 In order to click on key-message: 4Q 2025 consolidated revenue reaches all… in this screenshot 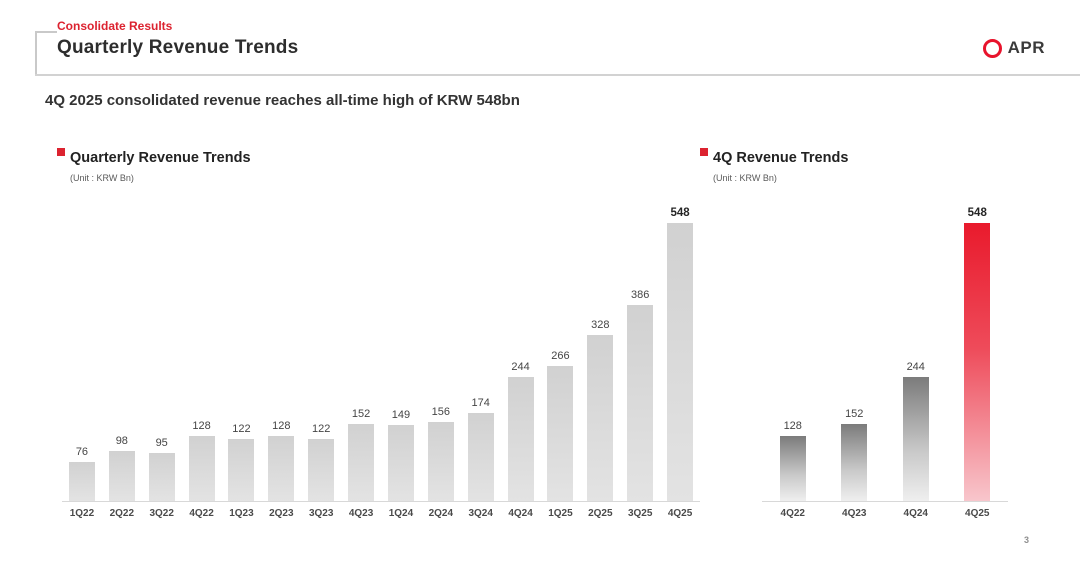, I will do `click(282, 100)`.